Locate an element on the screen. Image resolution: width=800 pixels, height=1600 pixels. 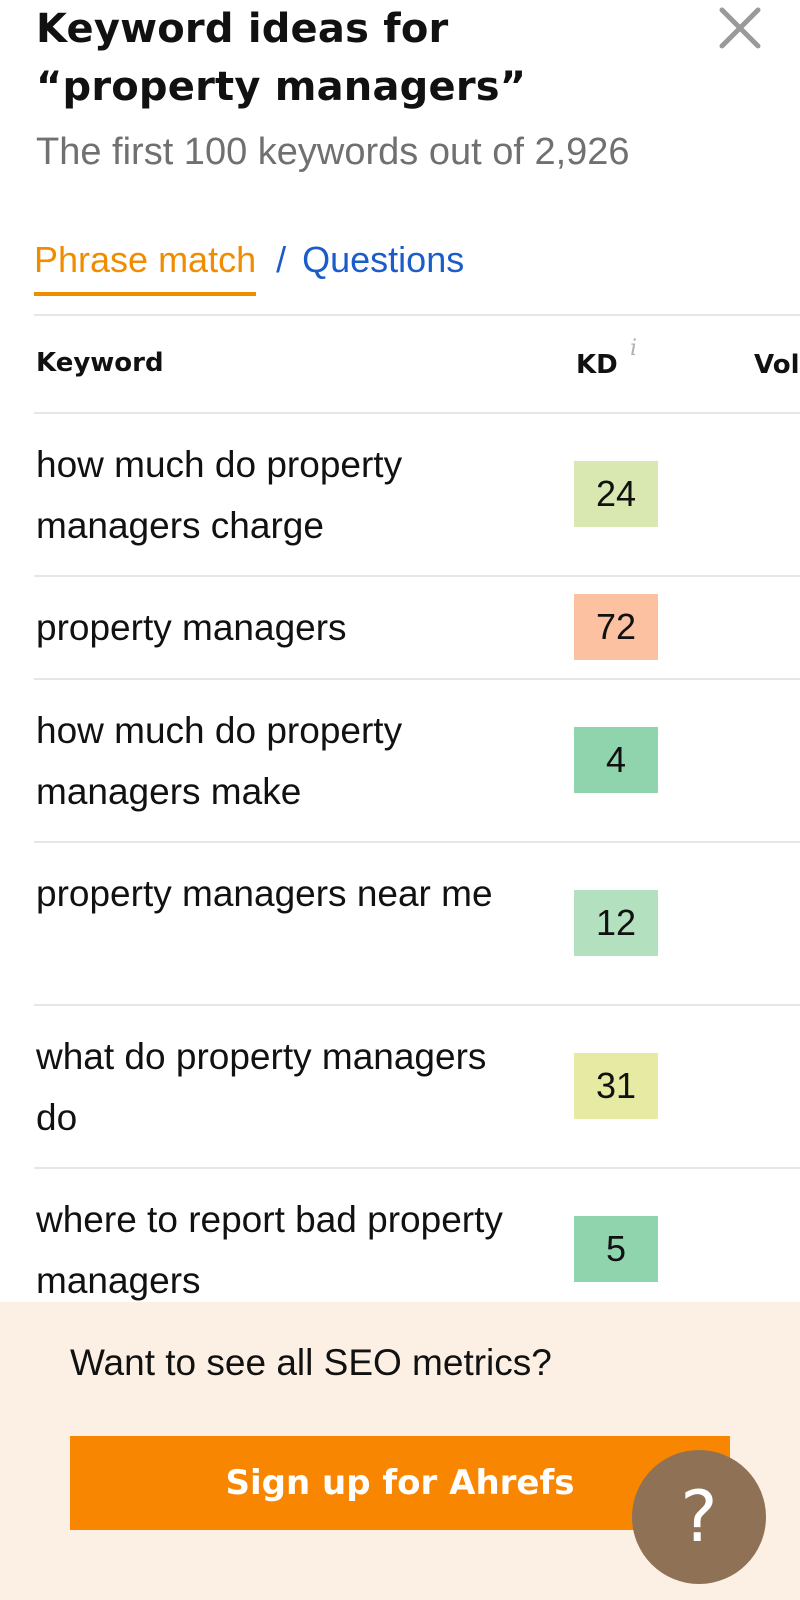
column-header-kd: KD is located at coordinates (597, 365).